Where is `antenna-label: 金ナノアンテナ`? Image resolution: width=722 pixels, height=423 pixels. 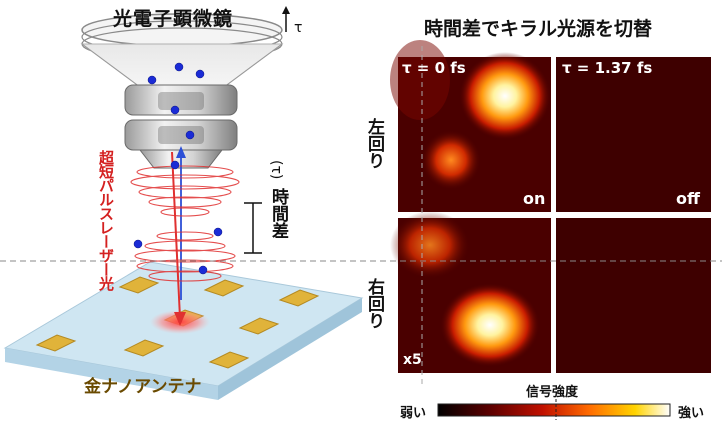
antenna-label: 金ナノアンテナ is located at coordinates (143, 387).